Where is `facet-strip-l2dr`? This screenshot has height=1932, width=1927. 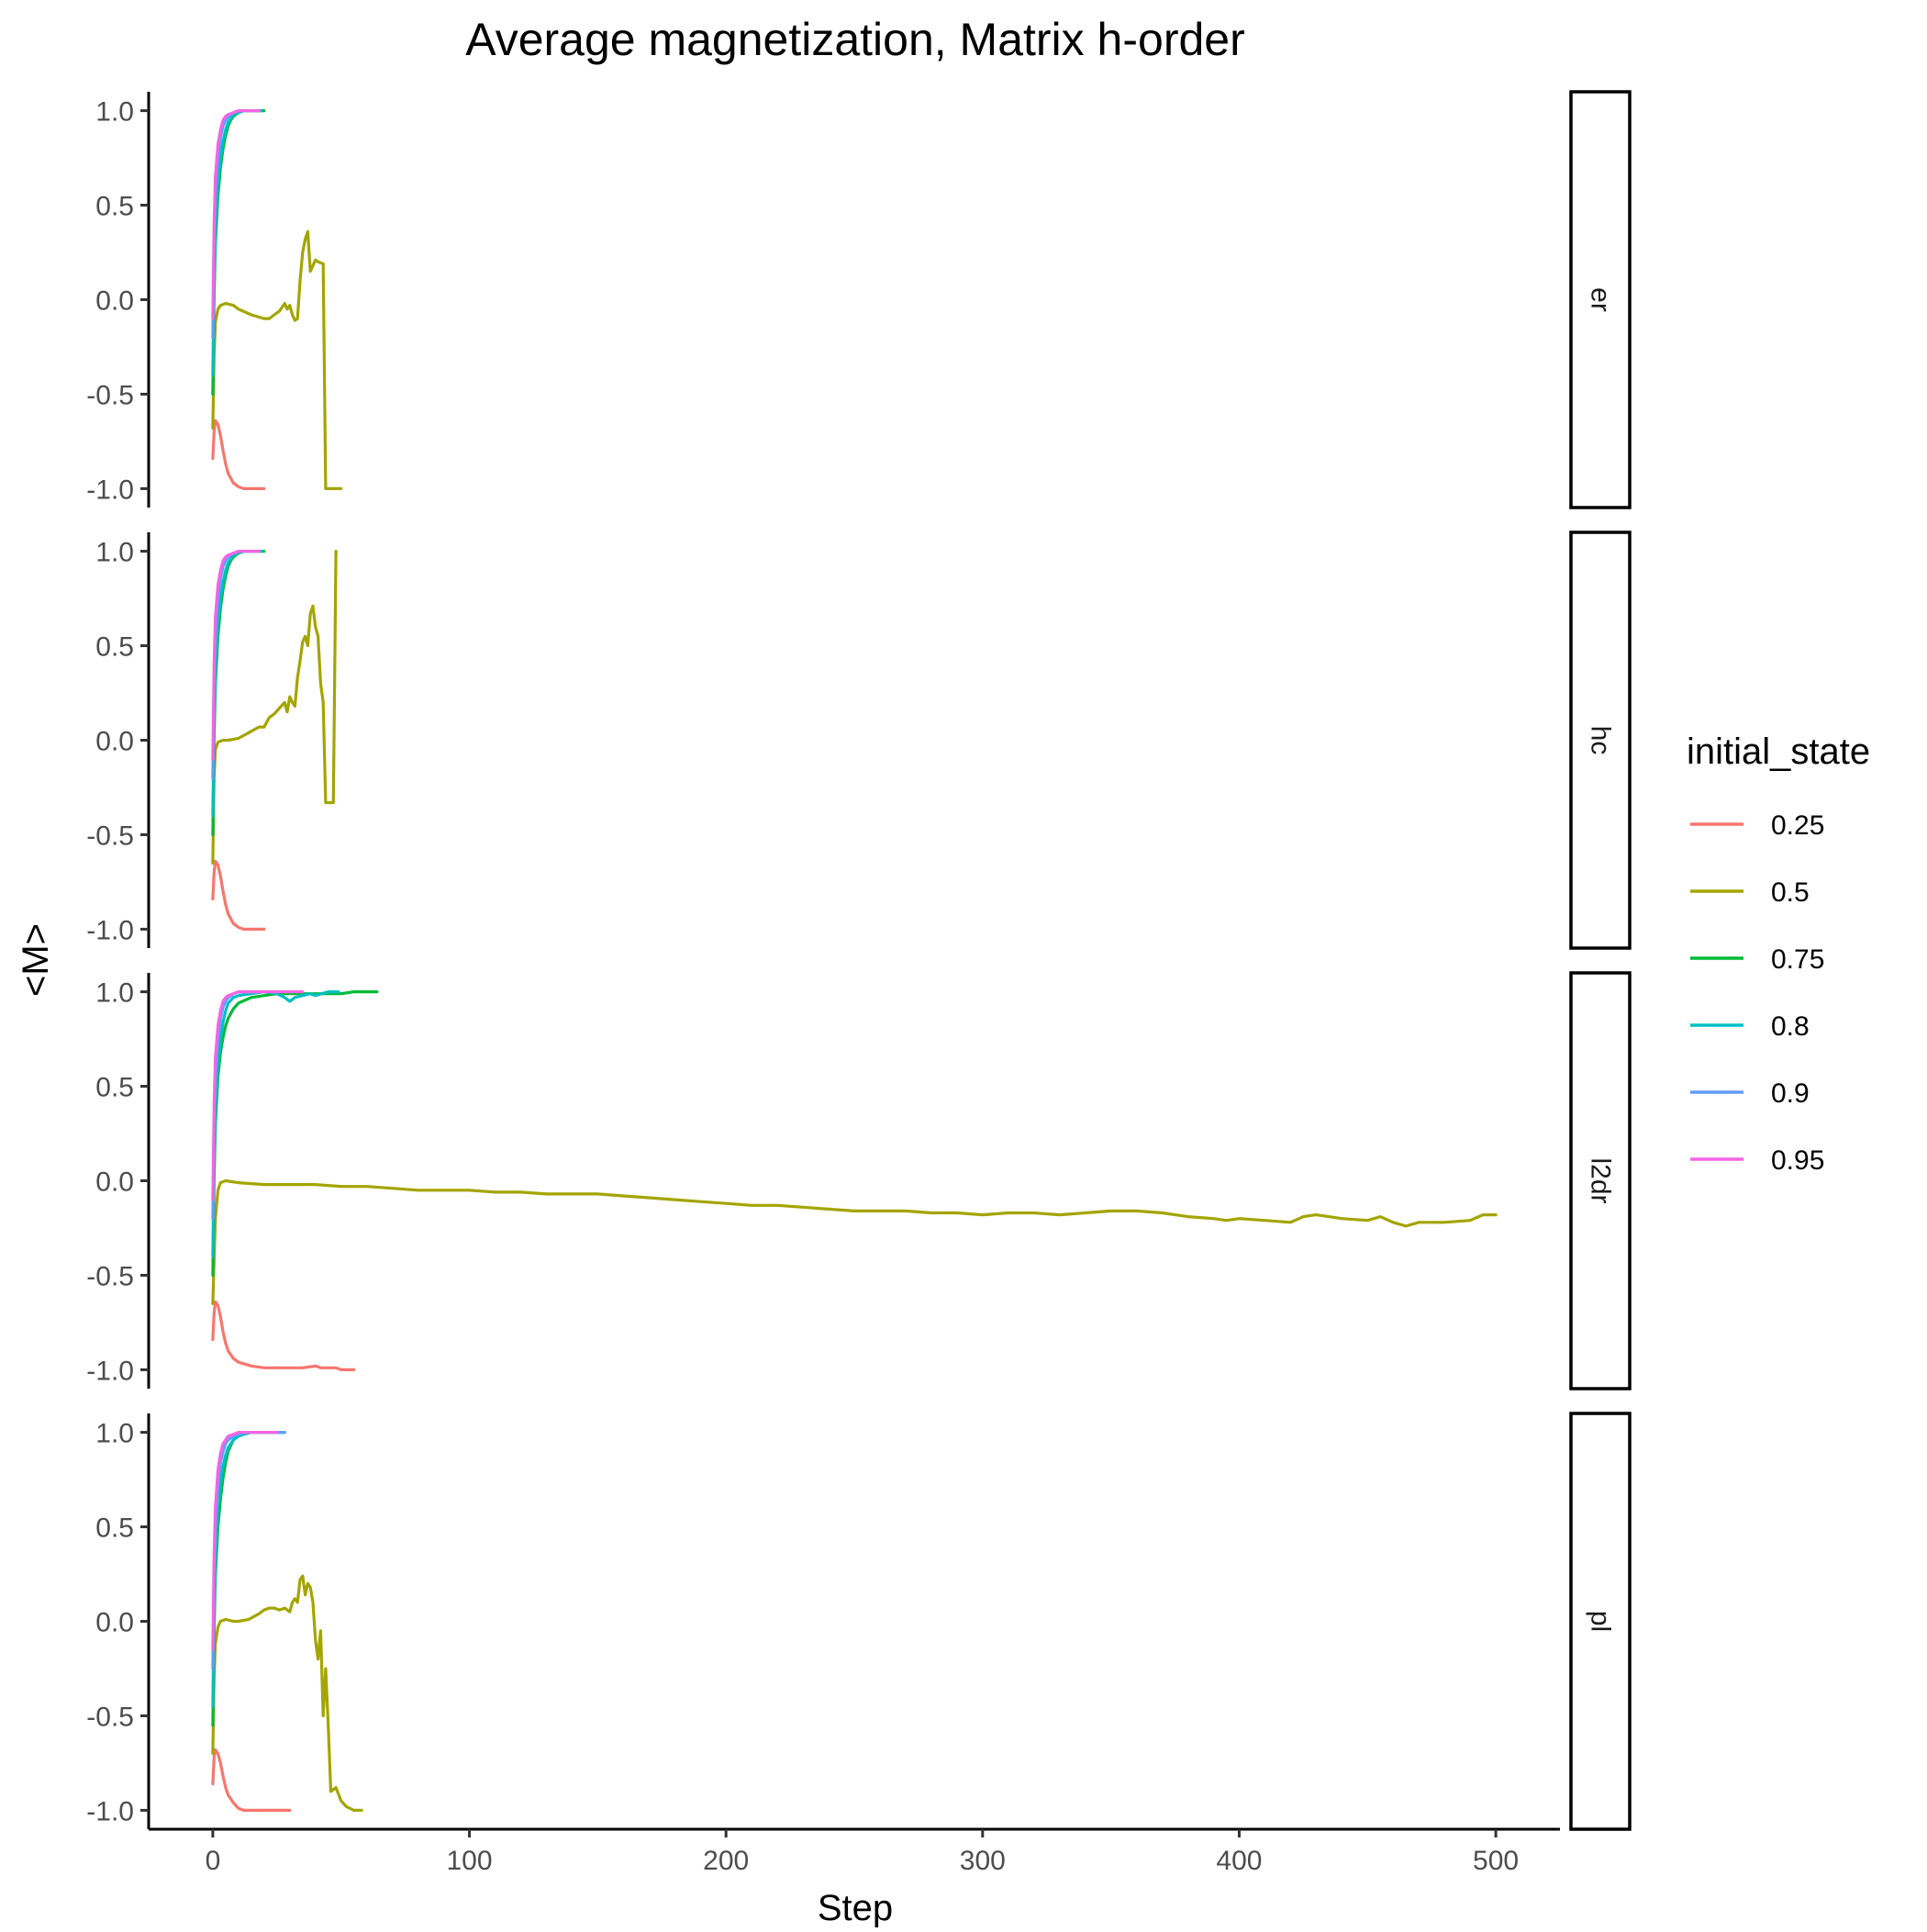
facet-strip-l2dr is located at coordinates (1600, 1180).